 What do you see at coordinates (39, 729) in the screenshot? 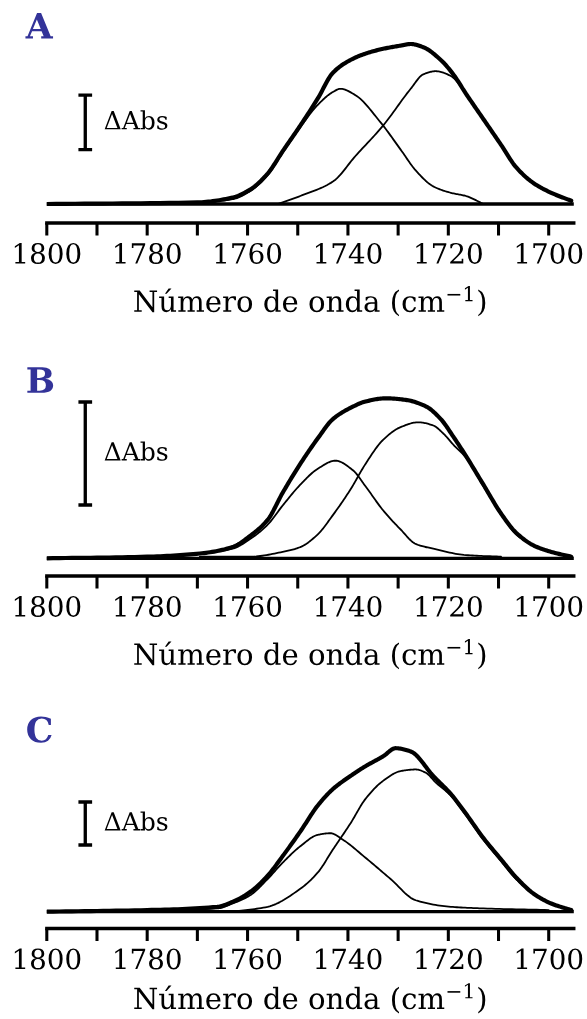
I see `chart-title: C` at bounding box center [39, 729].